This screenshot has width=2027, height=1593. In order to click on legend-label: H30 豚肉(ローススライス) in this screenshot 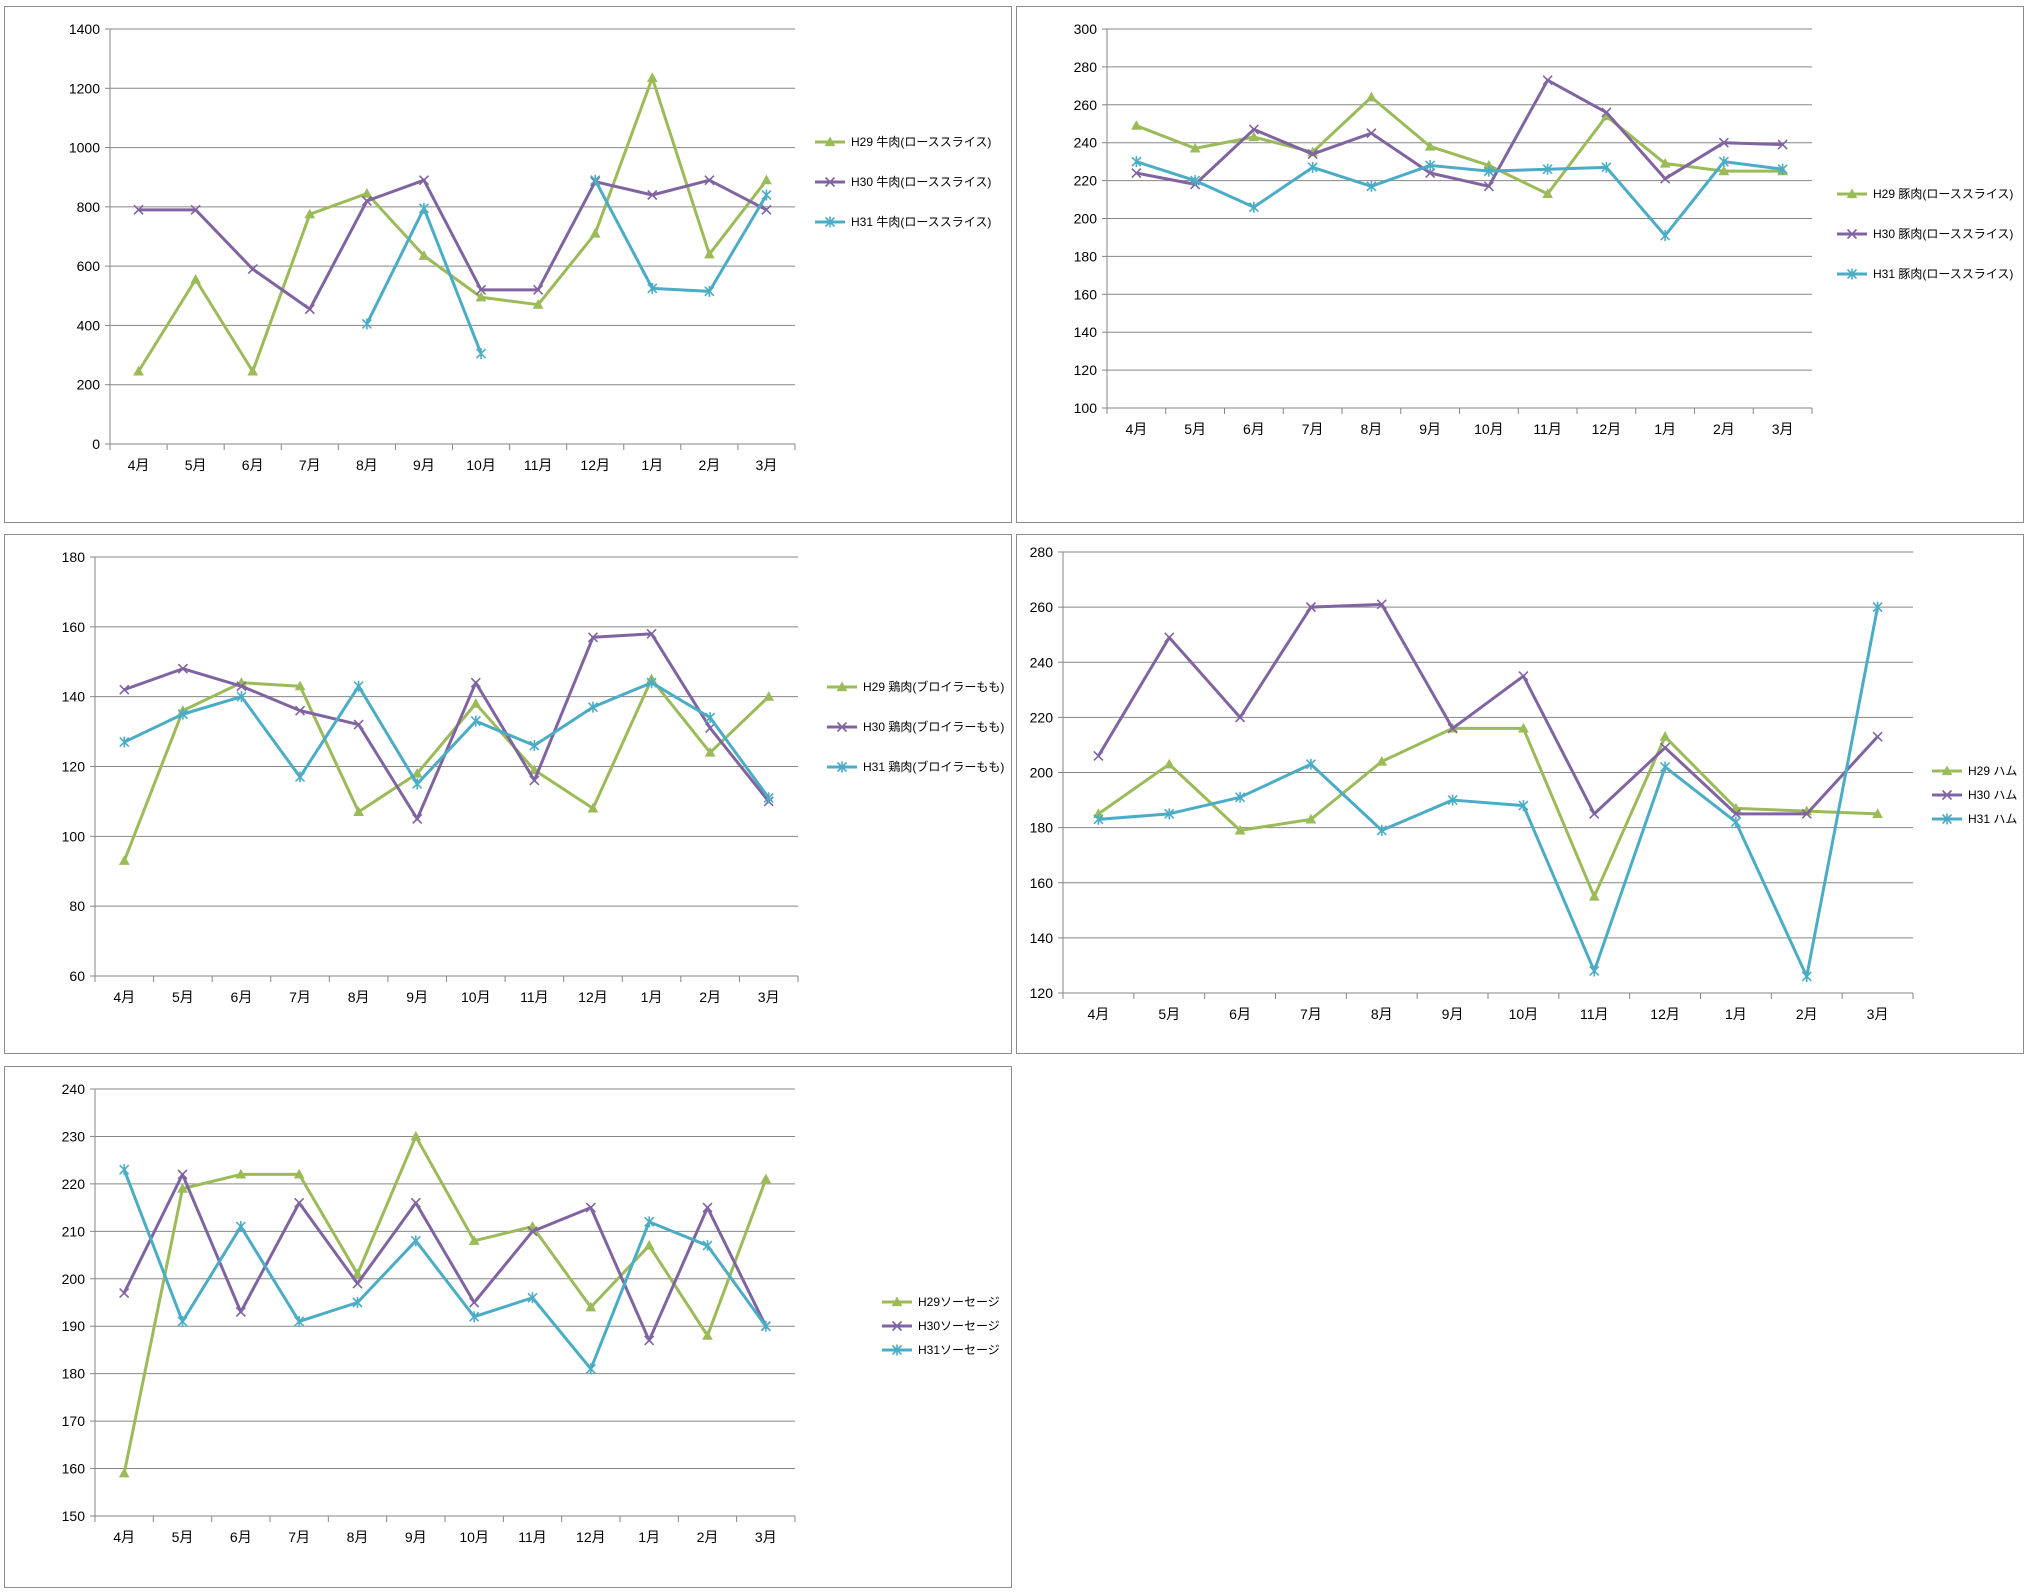, I will do `click(1943, 234)`.